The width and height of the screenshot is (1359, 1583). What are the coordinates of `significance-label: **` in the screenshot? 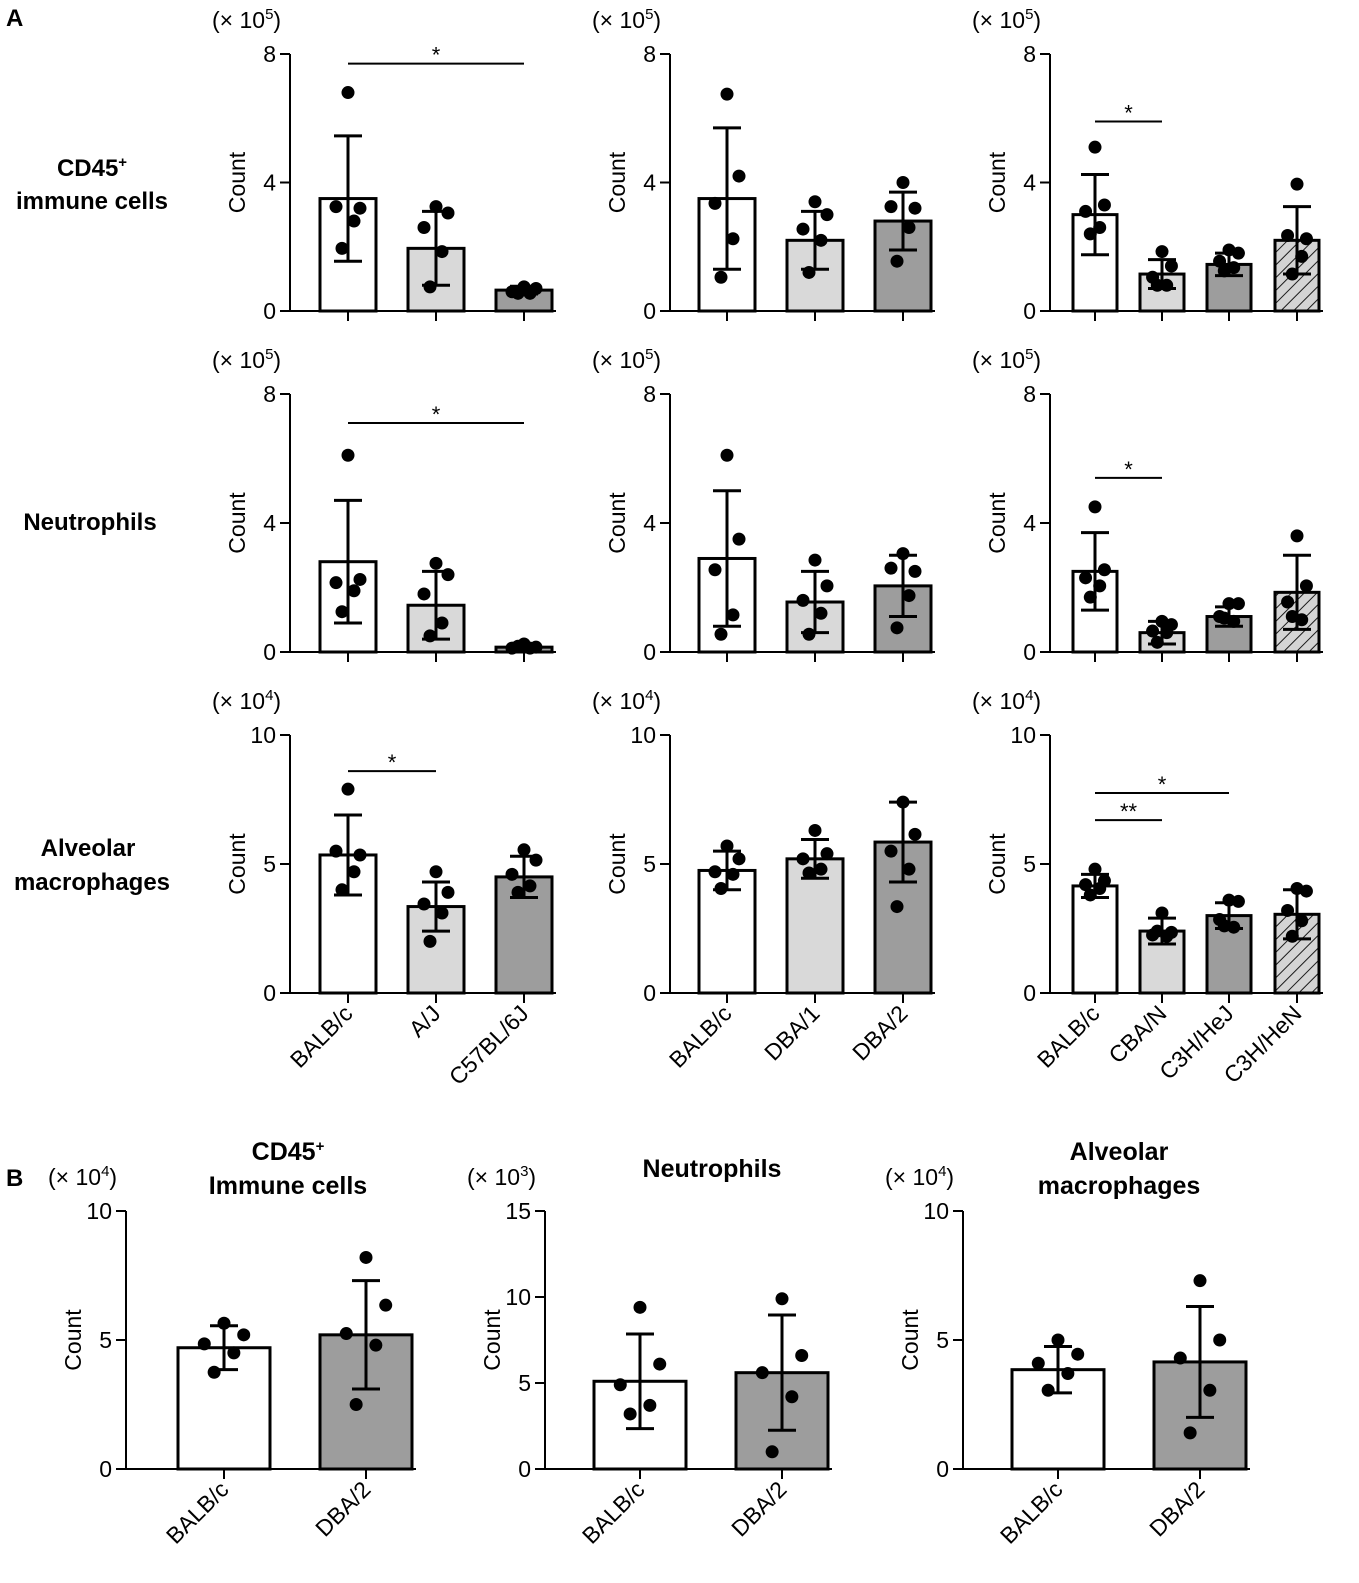 It's located at (1129, 811).